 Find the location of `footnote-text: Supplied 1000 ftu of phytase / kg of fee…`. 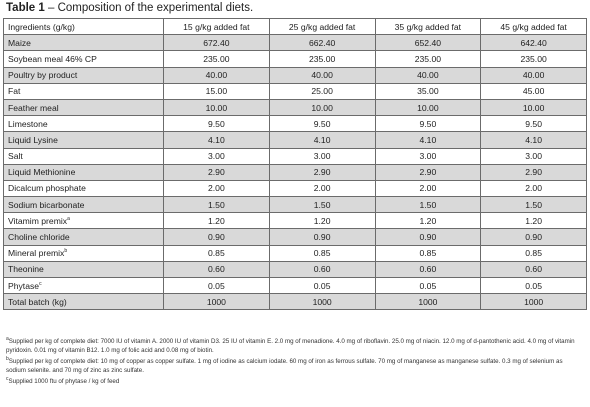

footnote-text: Supplied 1000 ftu of phytase / kg of fee… is located at coordinates (64, 382).